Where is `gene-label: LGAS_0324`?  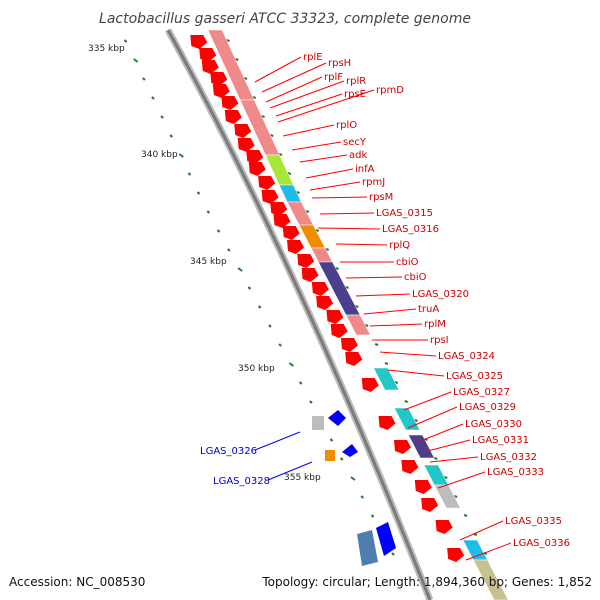 gene-label: LGAS_0324 is located at coordinates (466, 356).